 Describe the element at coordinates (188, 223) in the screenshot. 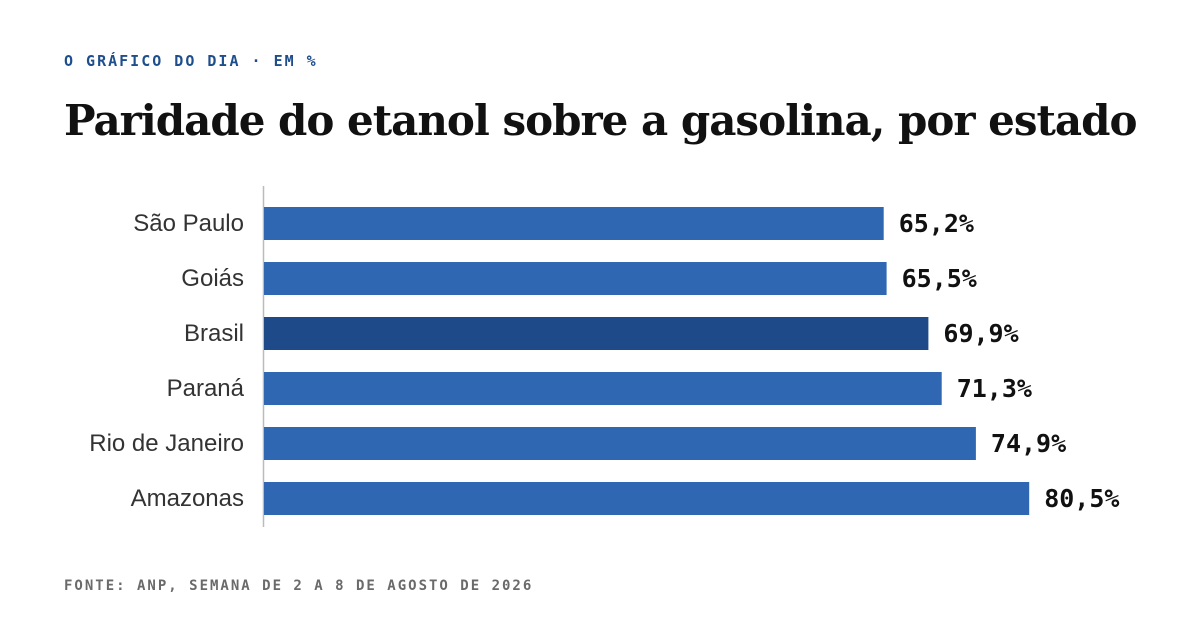

I see `category-label: São Paulo` at that location.